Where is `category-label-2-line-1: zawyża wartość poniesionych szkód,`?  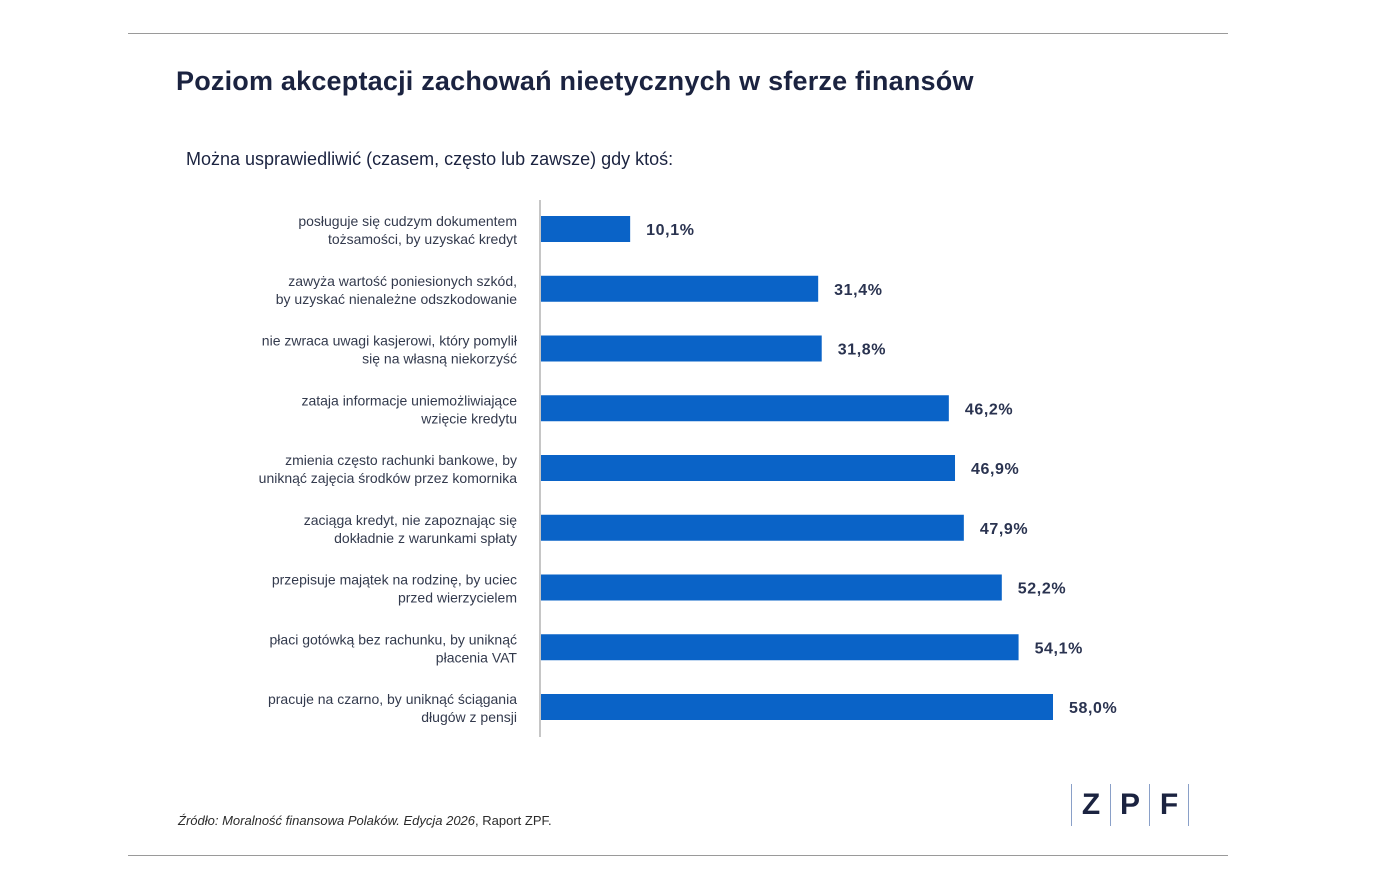 category-label-2-line-1: zawyża wartość poniesionych szkód, is located at coordinates (402, 281).